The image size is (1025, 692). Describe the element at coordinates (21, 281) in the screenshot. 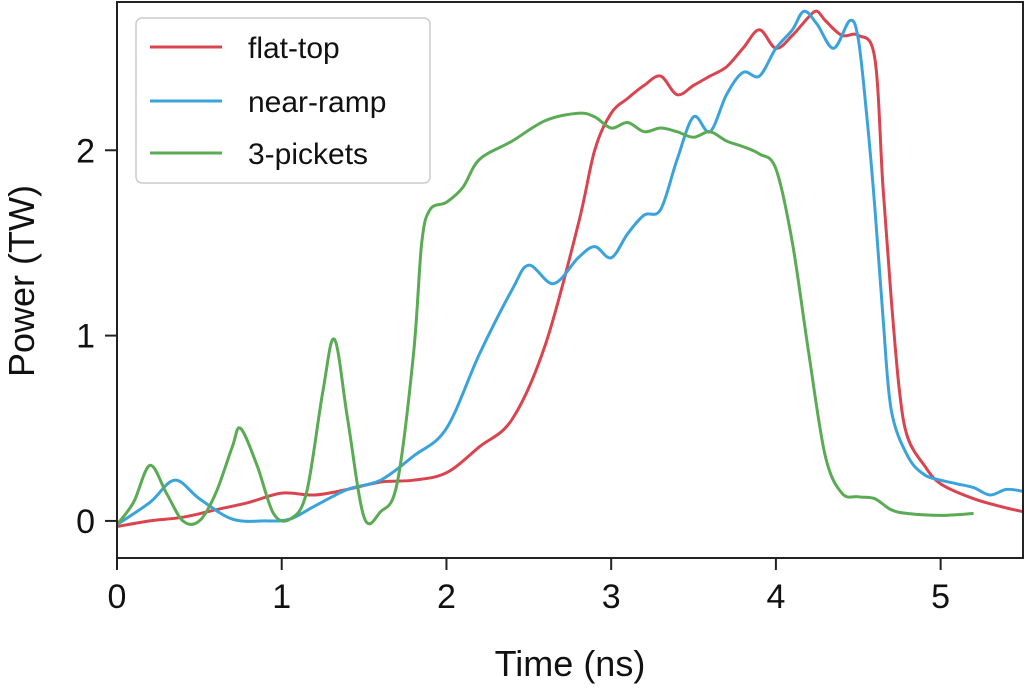

I see `y-axis-label: Power (TW)` at that location.